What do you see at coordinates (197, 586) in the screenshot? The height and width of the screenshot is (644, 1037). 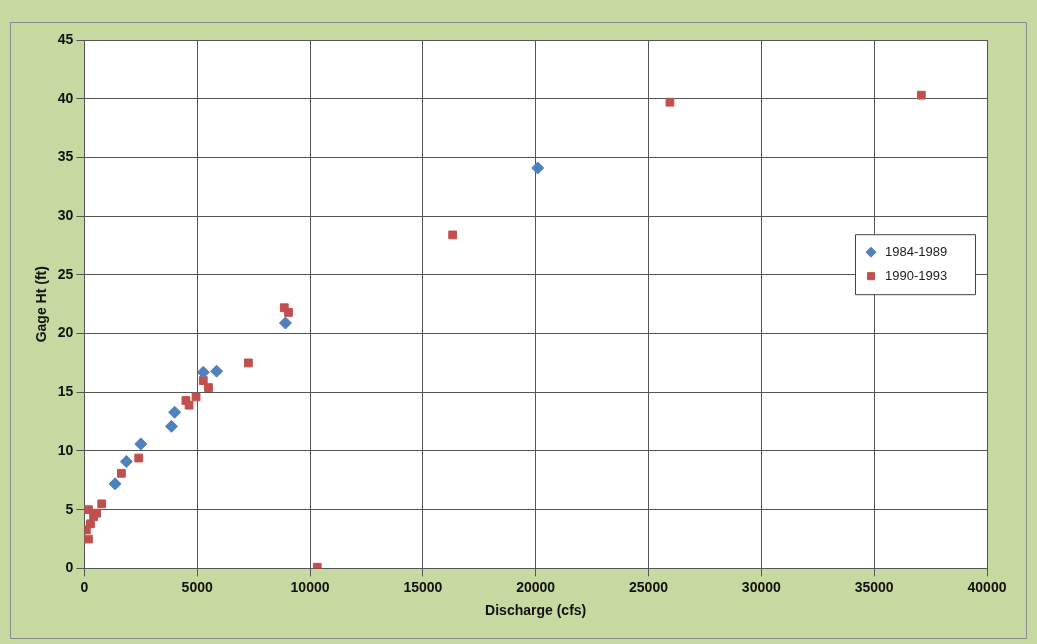 I see `x-tick-label: 5000` at bounding box center [197, 586].